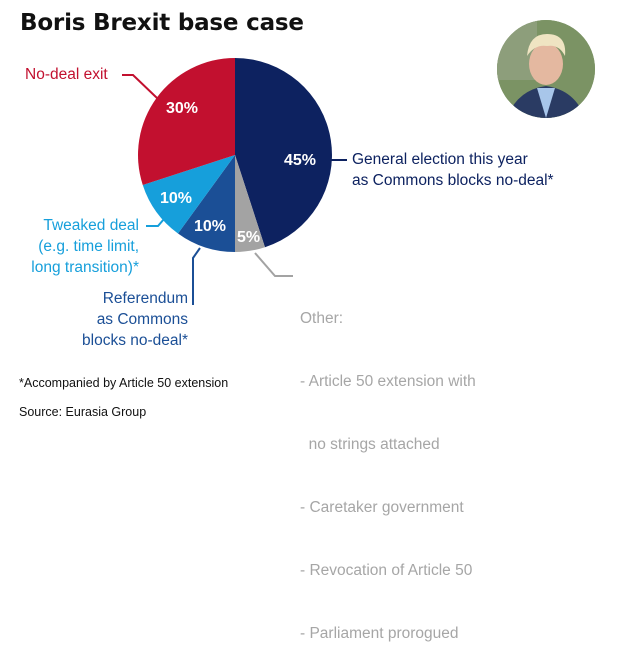  I want to click on leader-referendum, so click(196, 276).